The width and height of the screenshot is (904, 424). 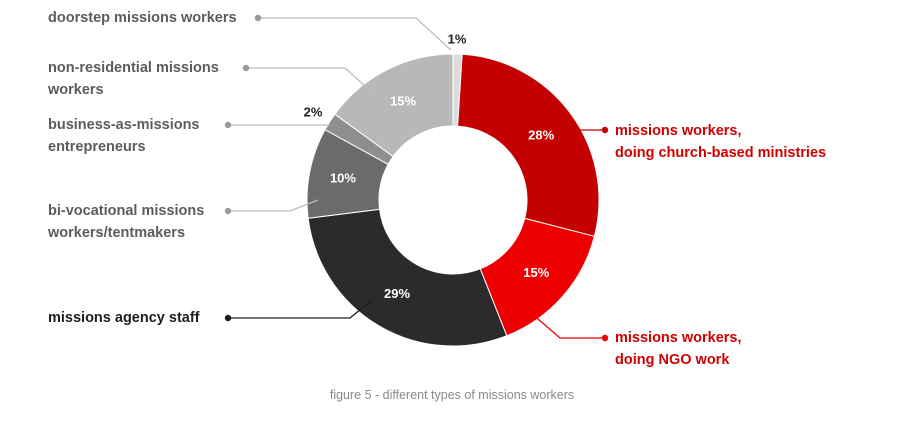 I want to click on legend-label-line: bi-vocational missions, so click(x=126, y=211).